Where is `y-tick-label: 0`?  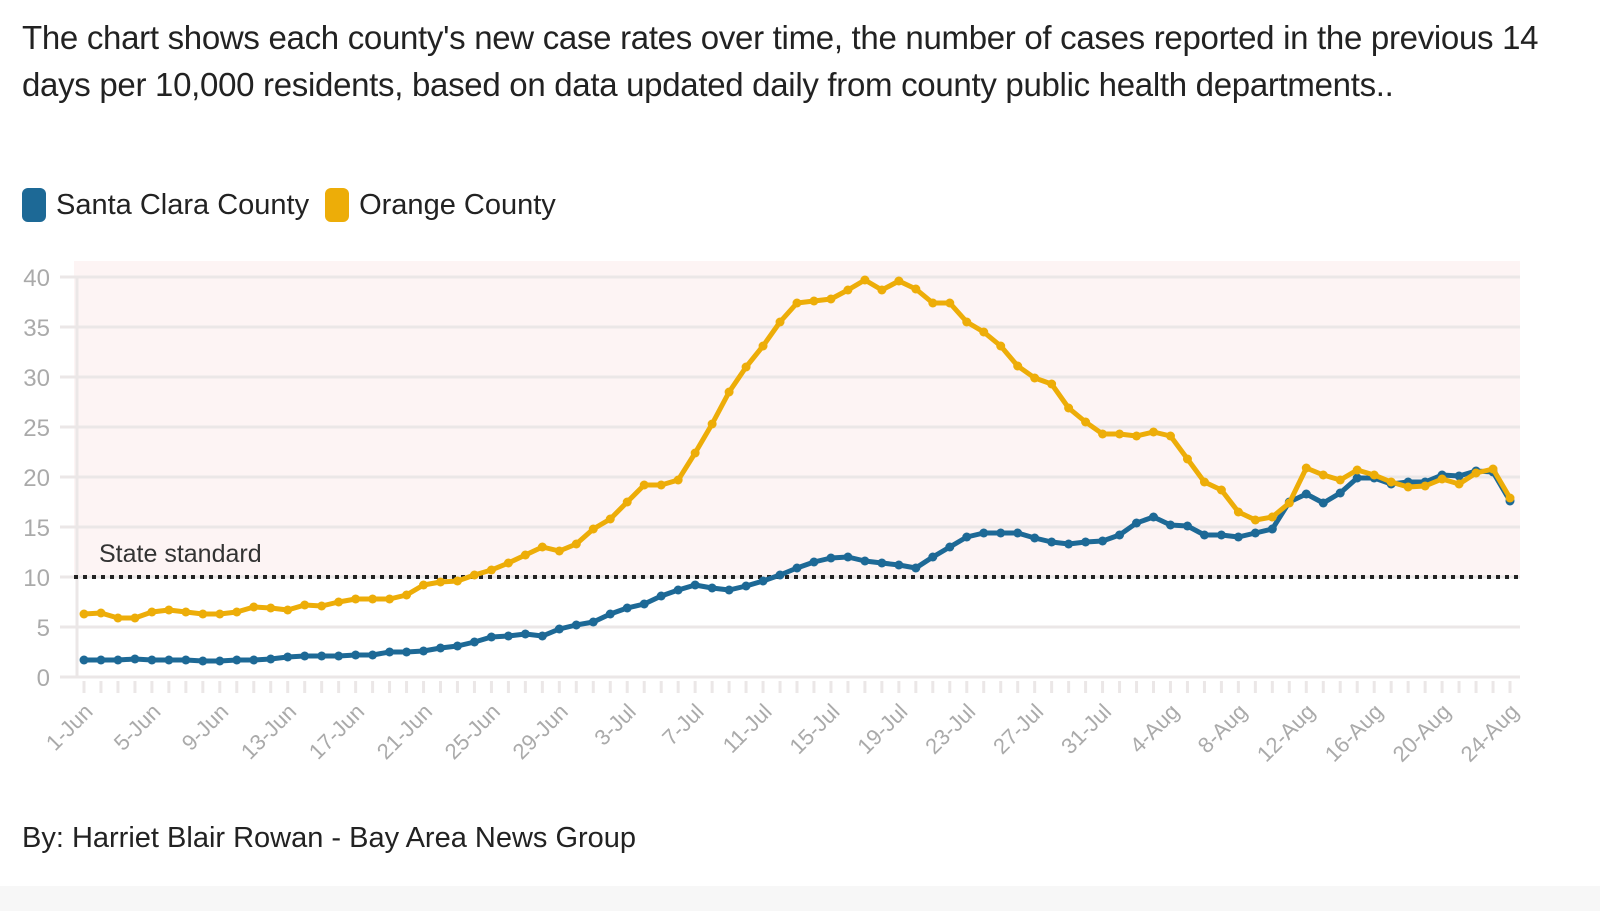
y-tick-label: 0 is located at coordinates (43, 678).